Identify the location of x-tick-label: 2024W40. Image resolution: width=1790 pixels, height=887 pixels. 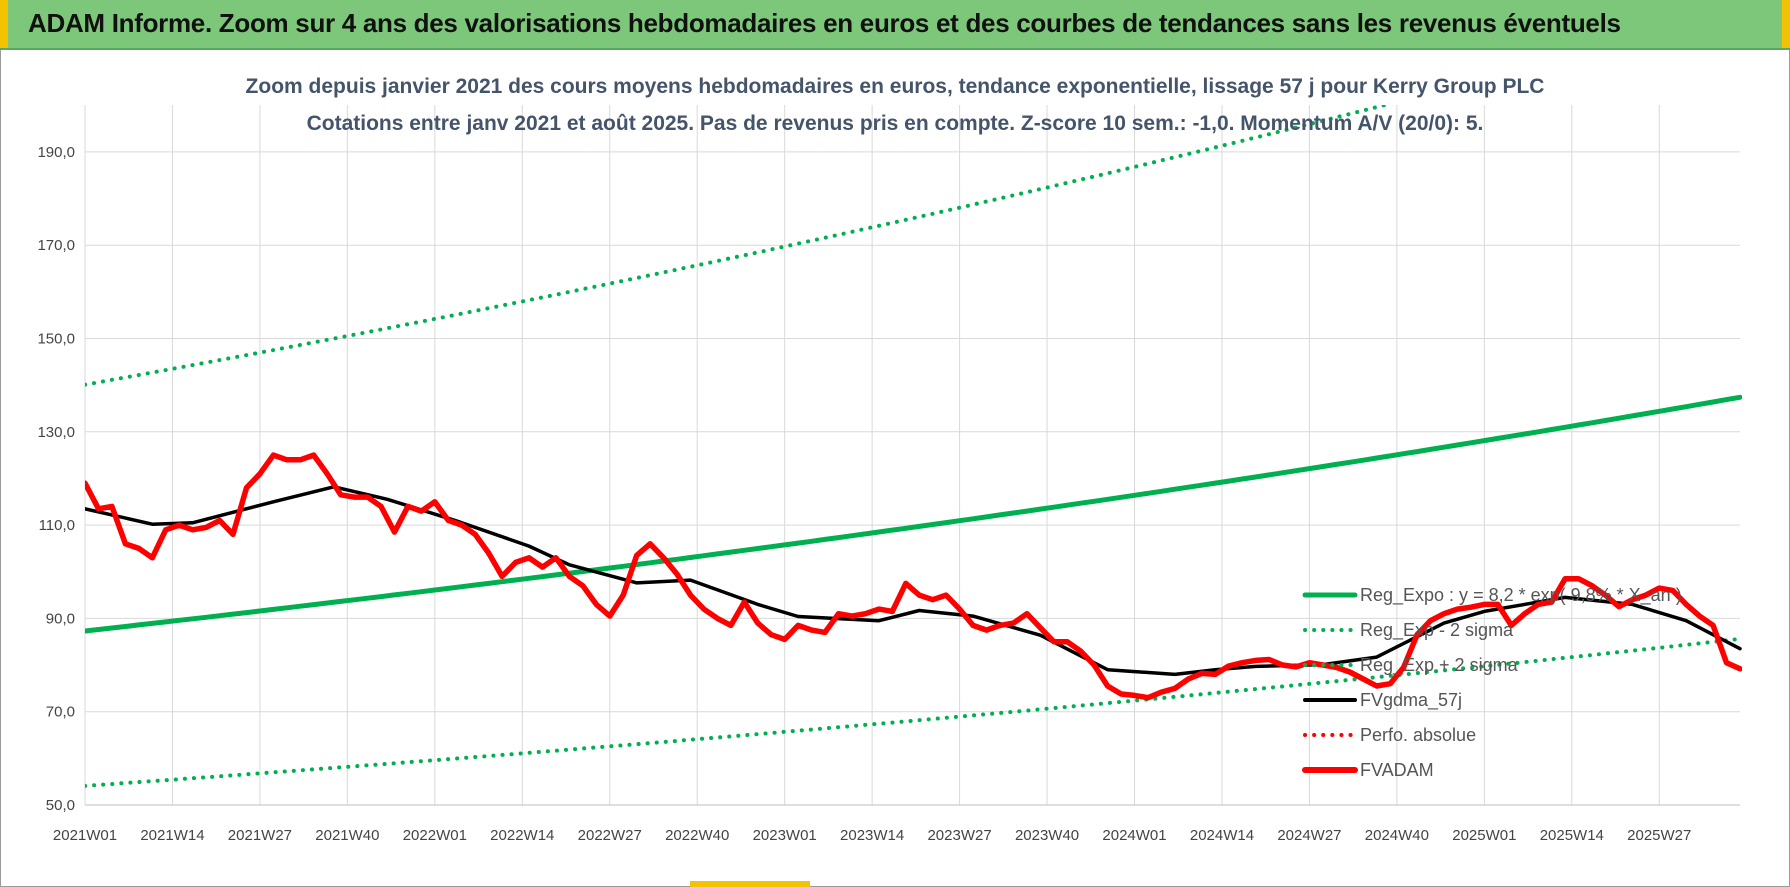
(1397, 835).